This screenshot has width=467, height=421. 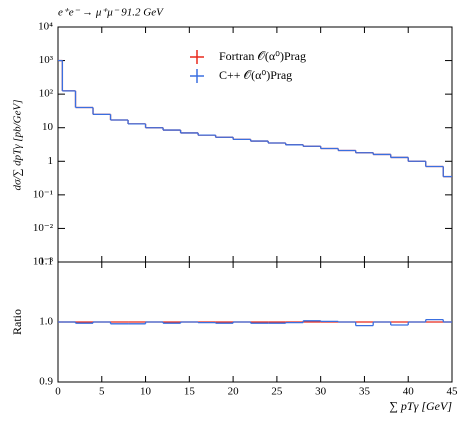 I want to click on y-tick-label: 0.9, so click(x=46, y=382).